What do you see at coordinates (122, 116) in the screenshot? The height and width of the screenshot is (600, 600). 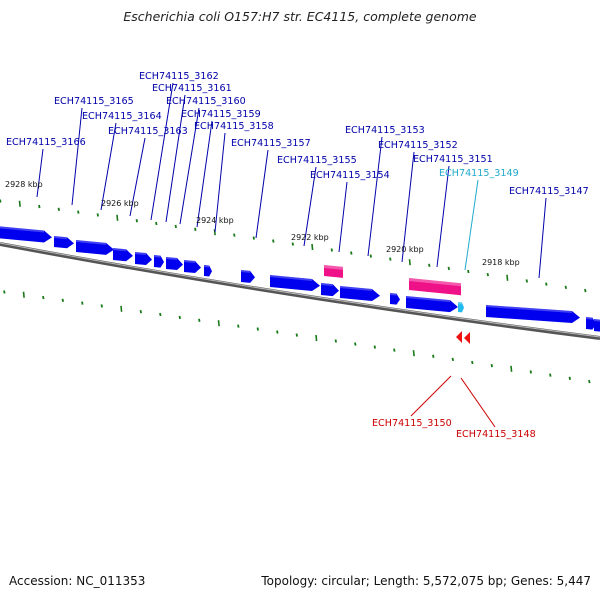 I see `gene-label: ECH74115_3164` at bounding box center [122, 116].